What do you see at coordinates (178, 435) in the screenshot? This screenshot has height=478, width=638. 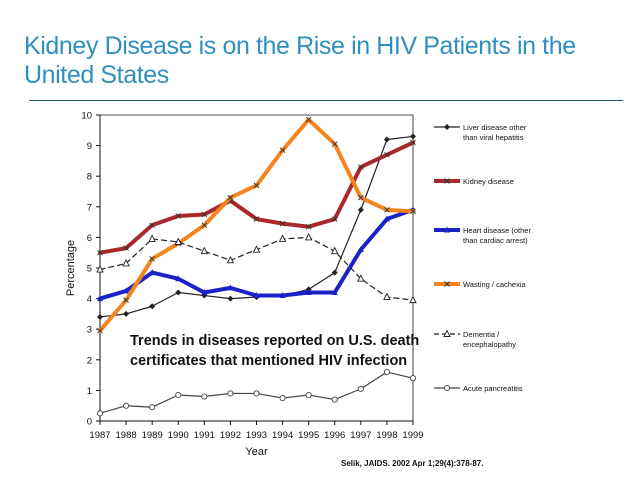 I see `x-tick-label: 1990` at bounding box center [178, 435].